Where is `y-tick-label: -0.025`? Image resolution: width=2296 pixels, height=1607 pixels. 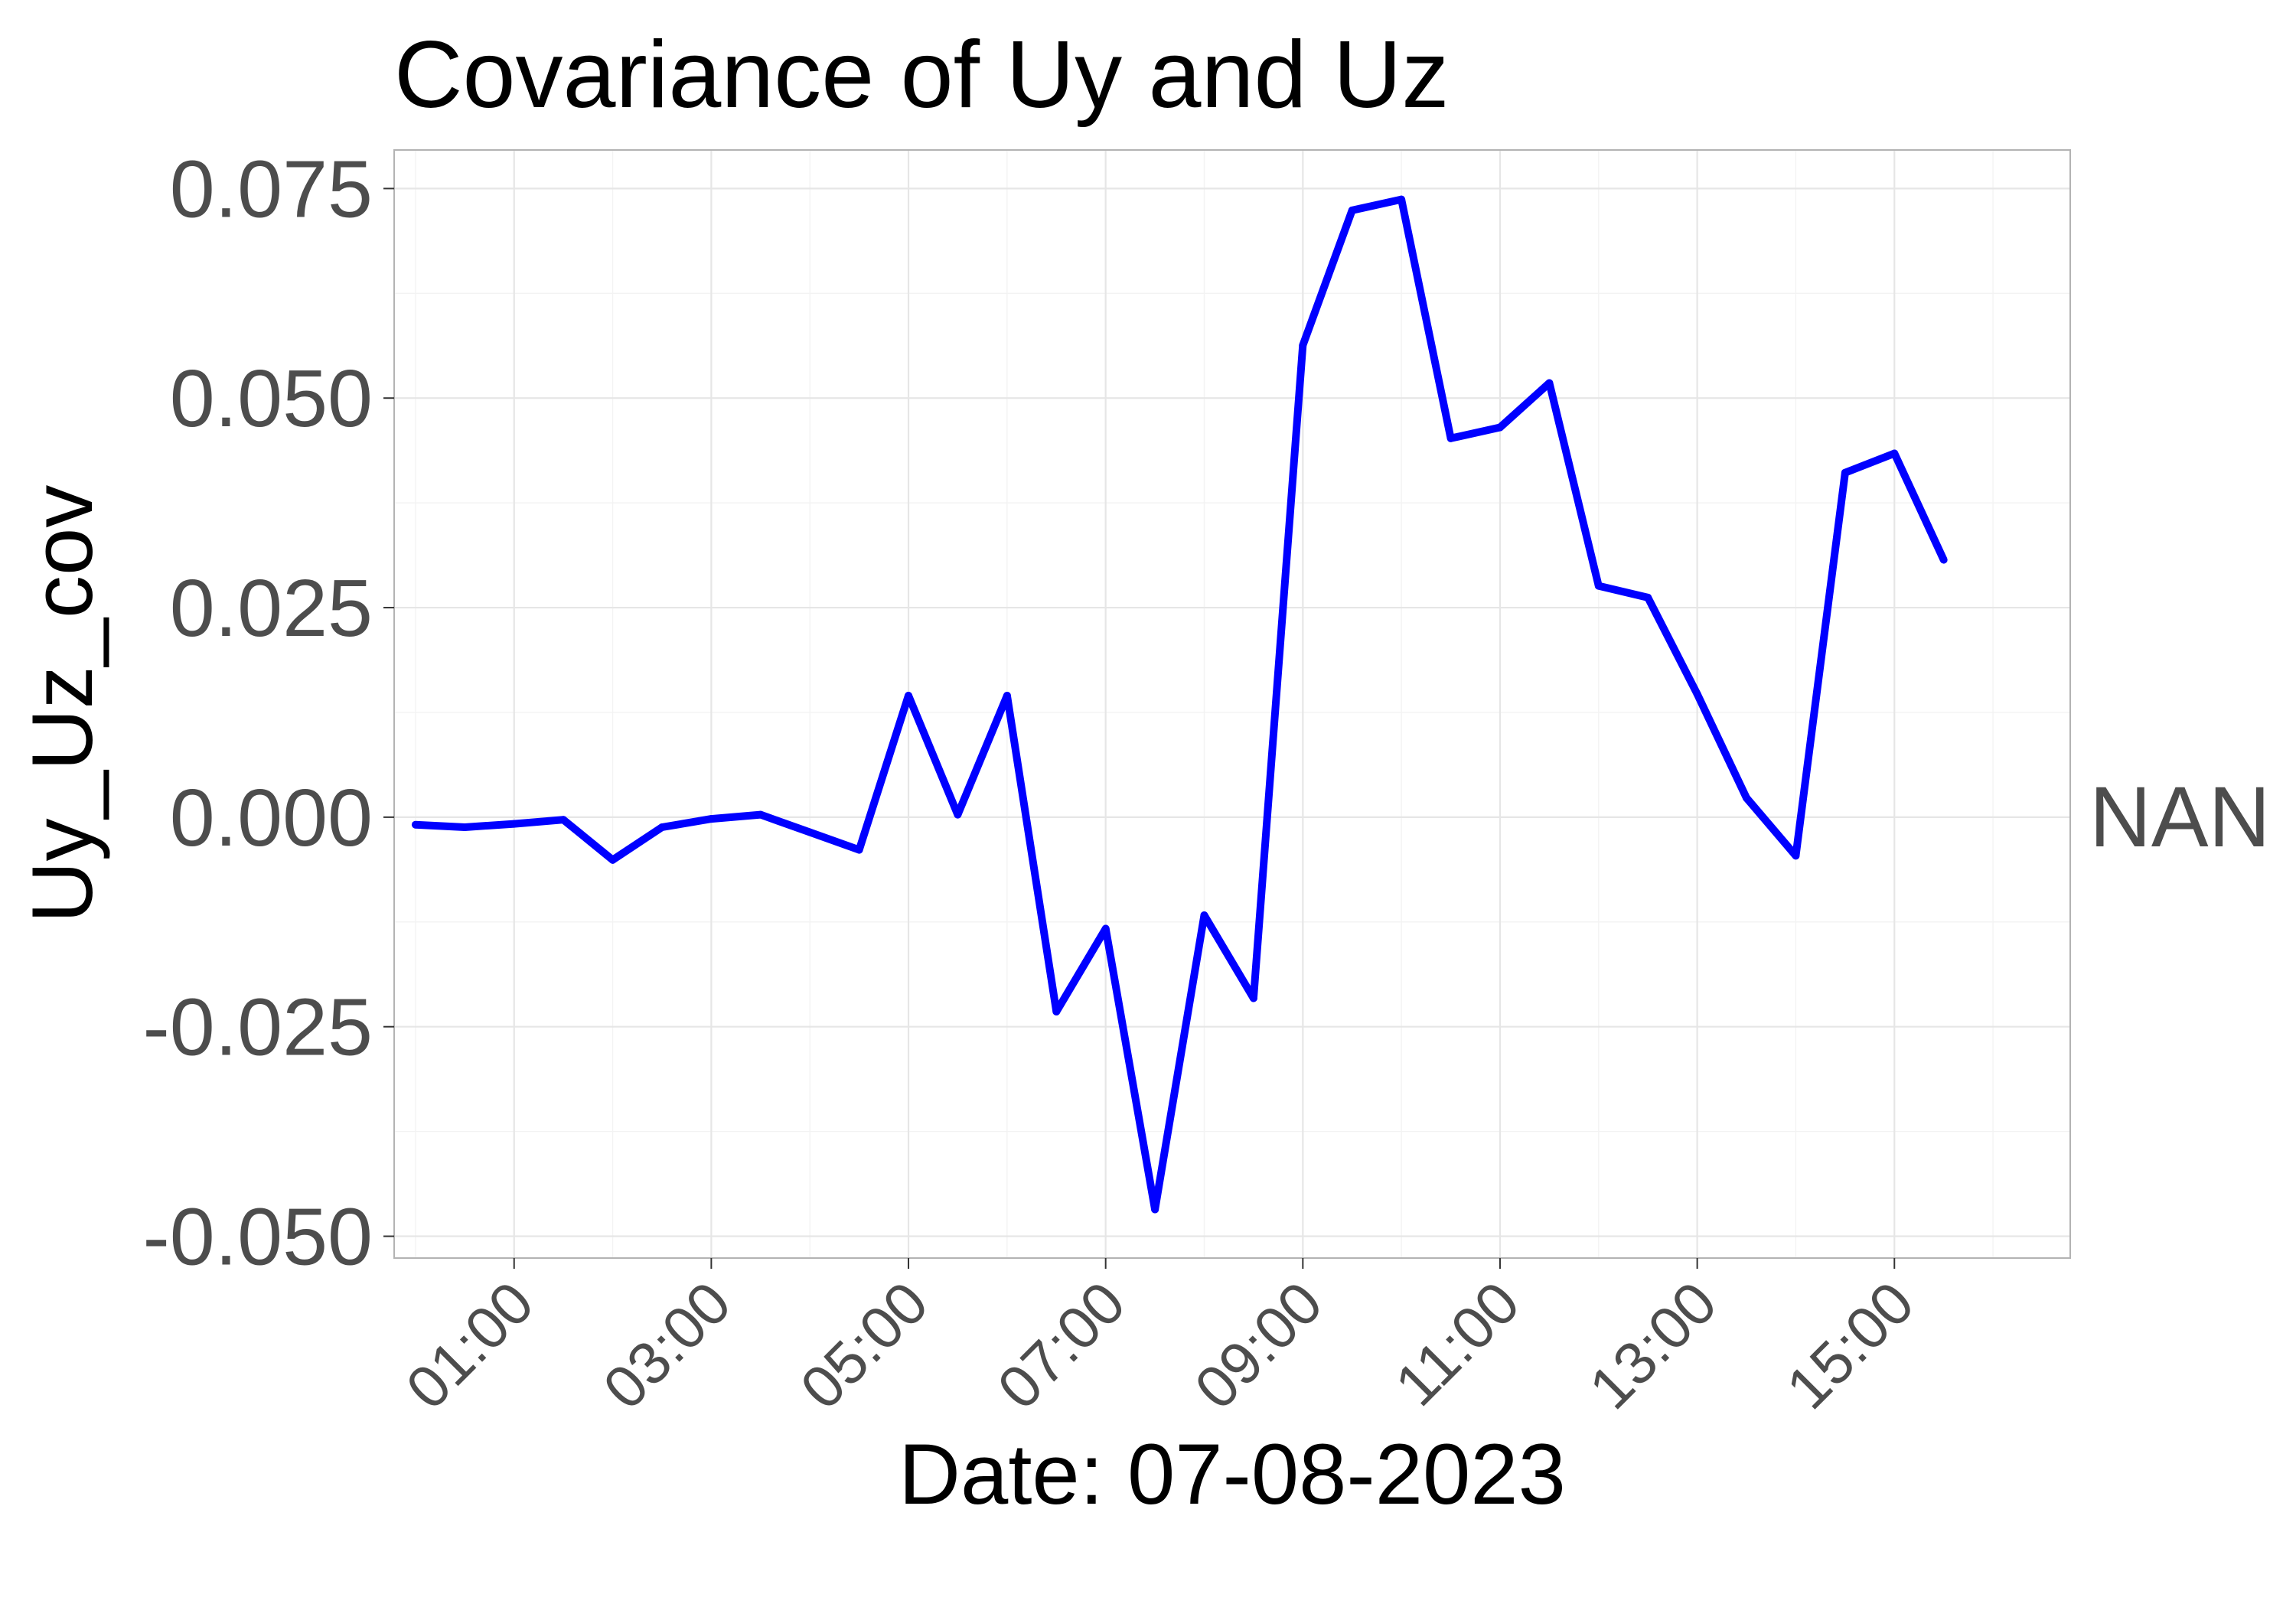
y-tick-label: -0.025 is located at coordinates (257, 1028).